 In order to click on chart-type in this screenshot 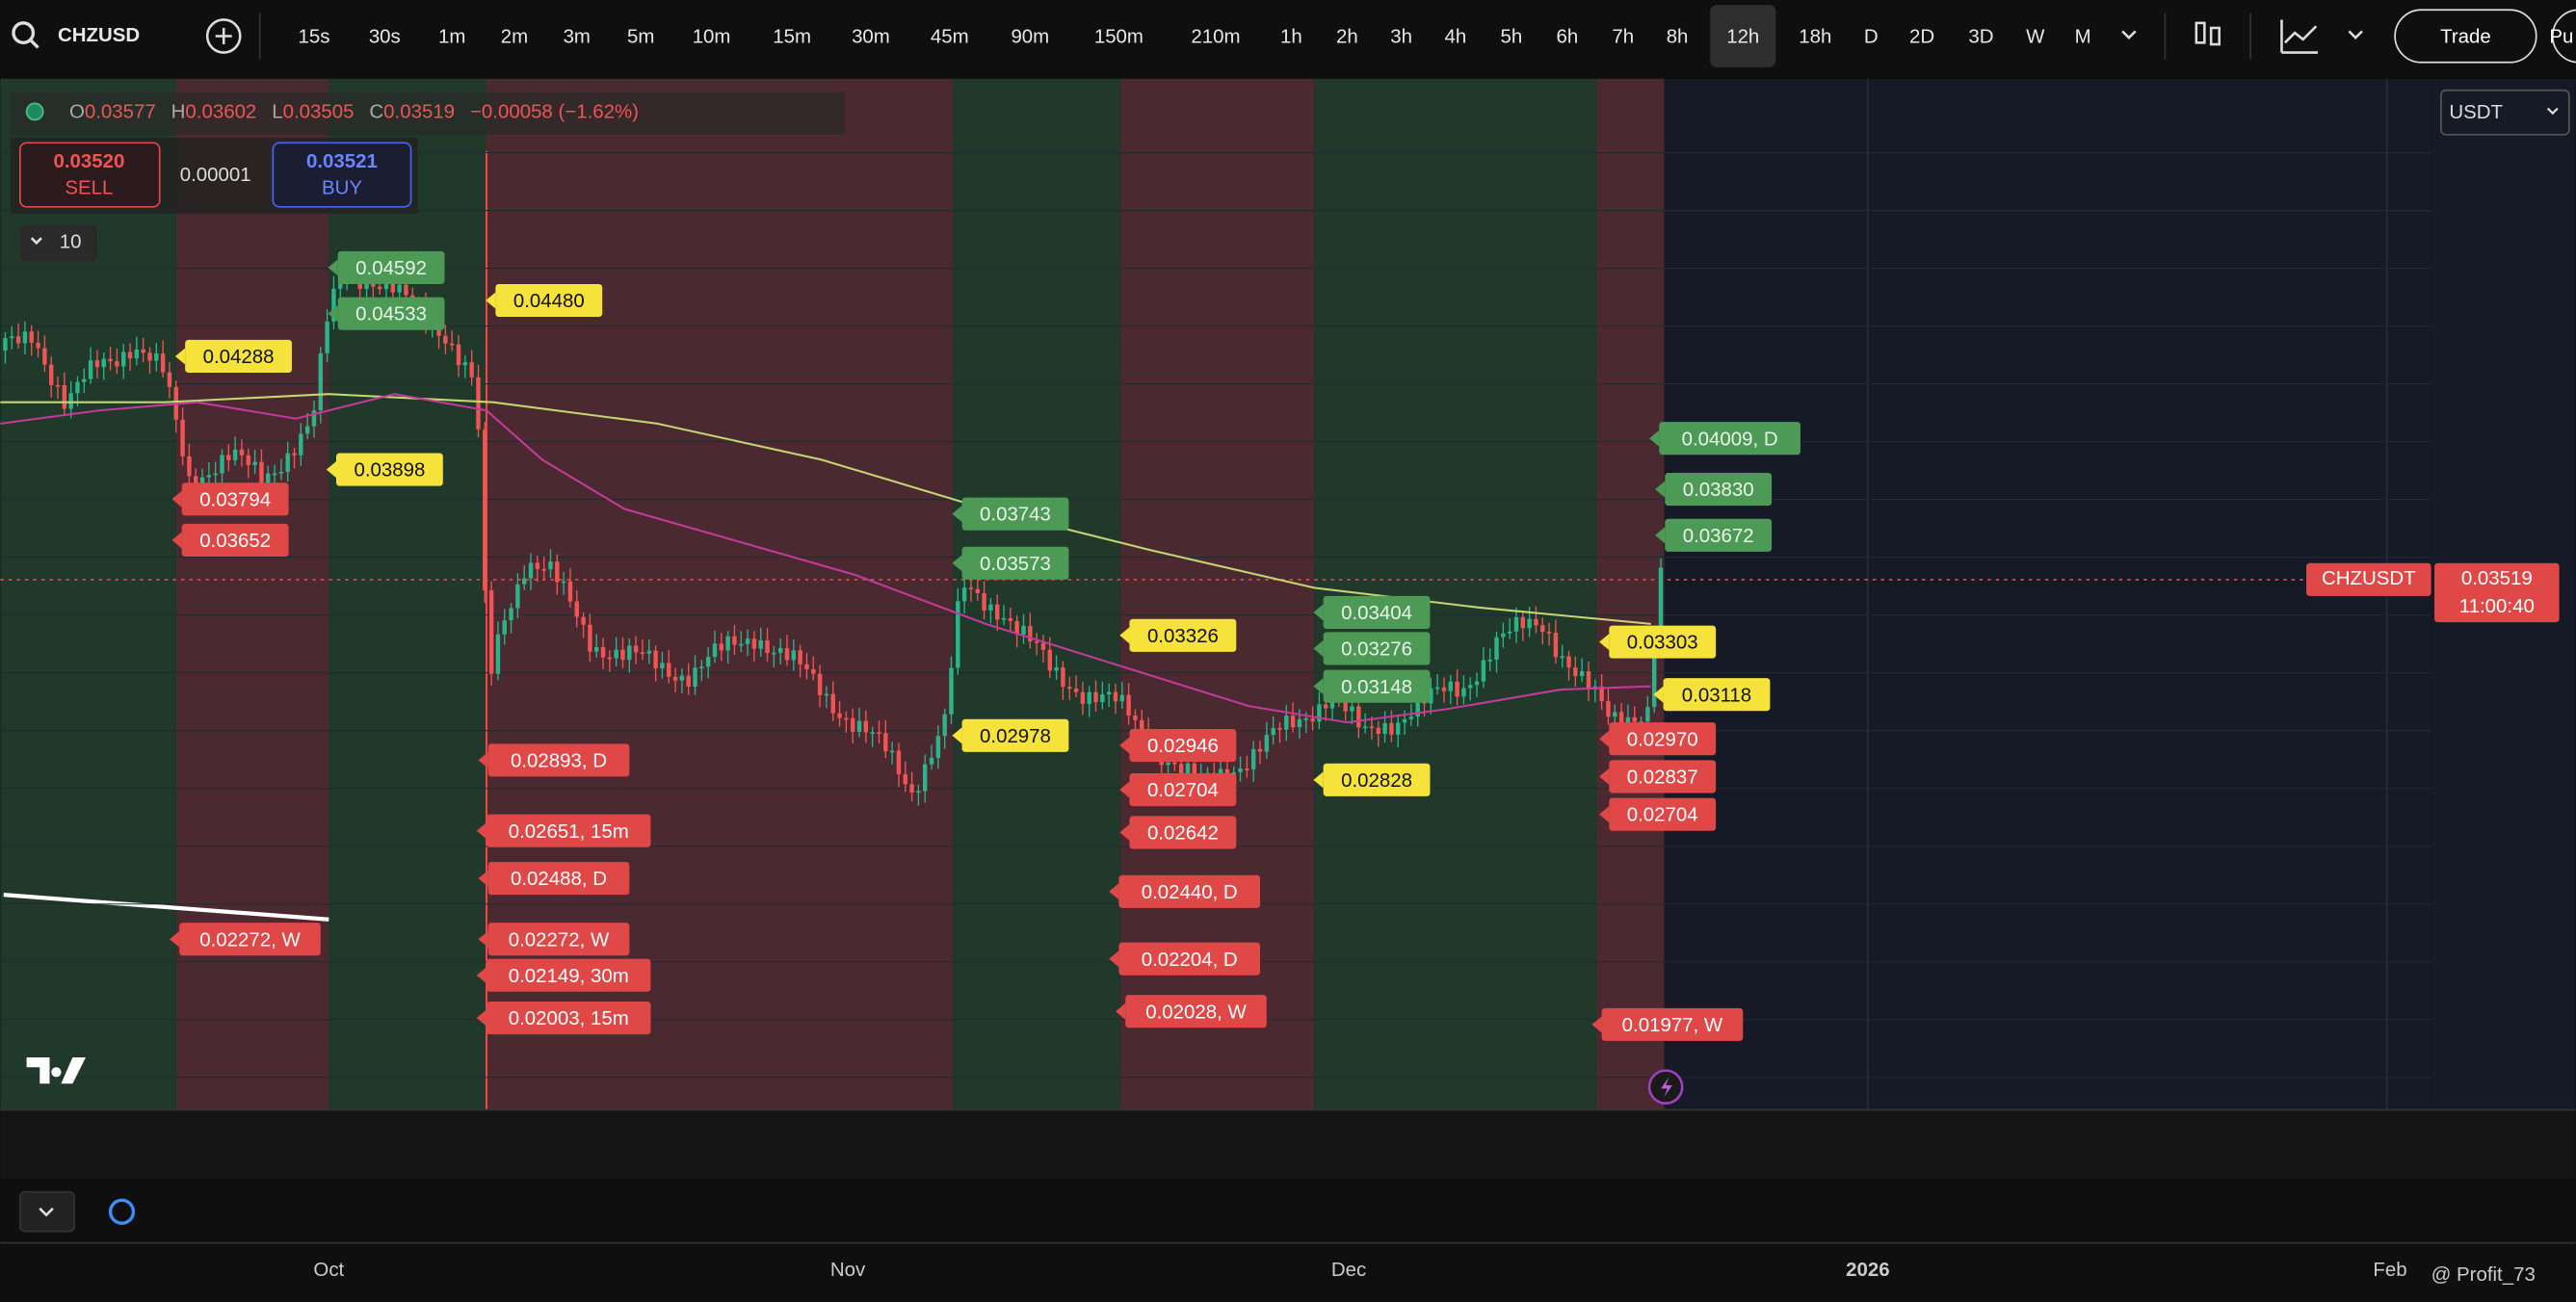, I will do `click(2208, 33)`.